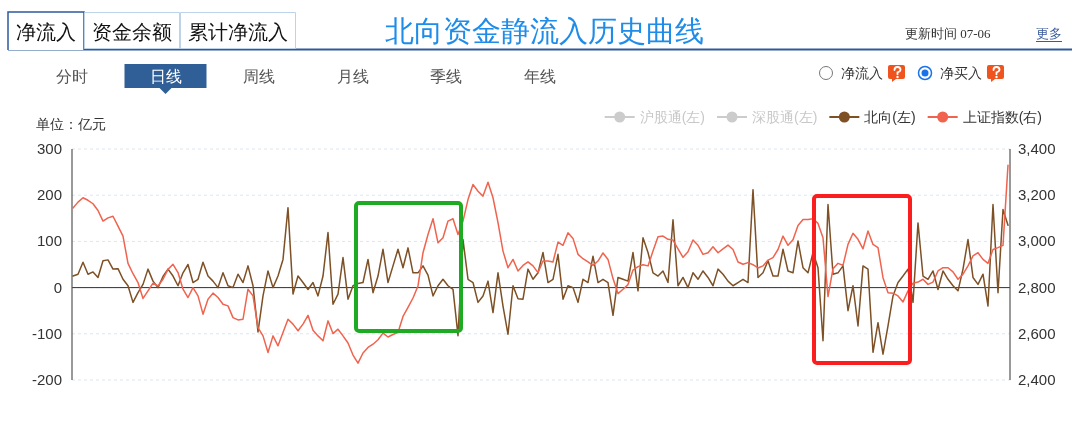  Describe the element at coordinates (49, 241) in the screenshot. I see `y-tick-label: 100` at that location.